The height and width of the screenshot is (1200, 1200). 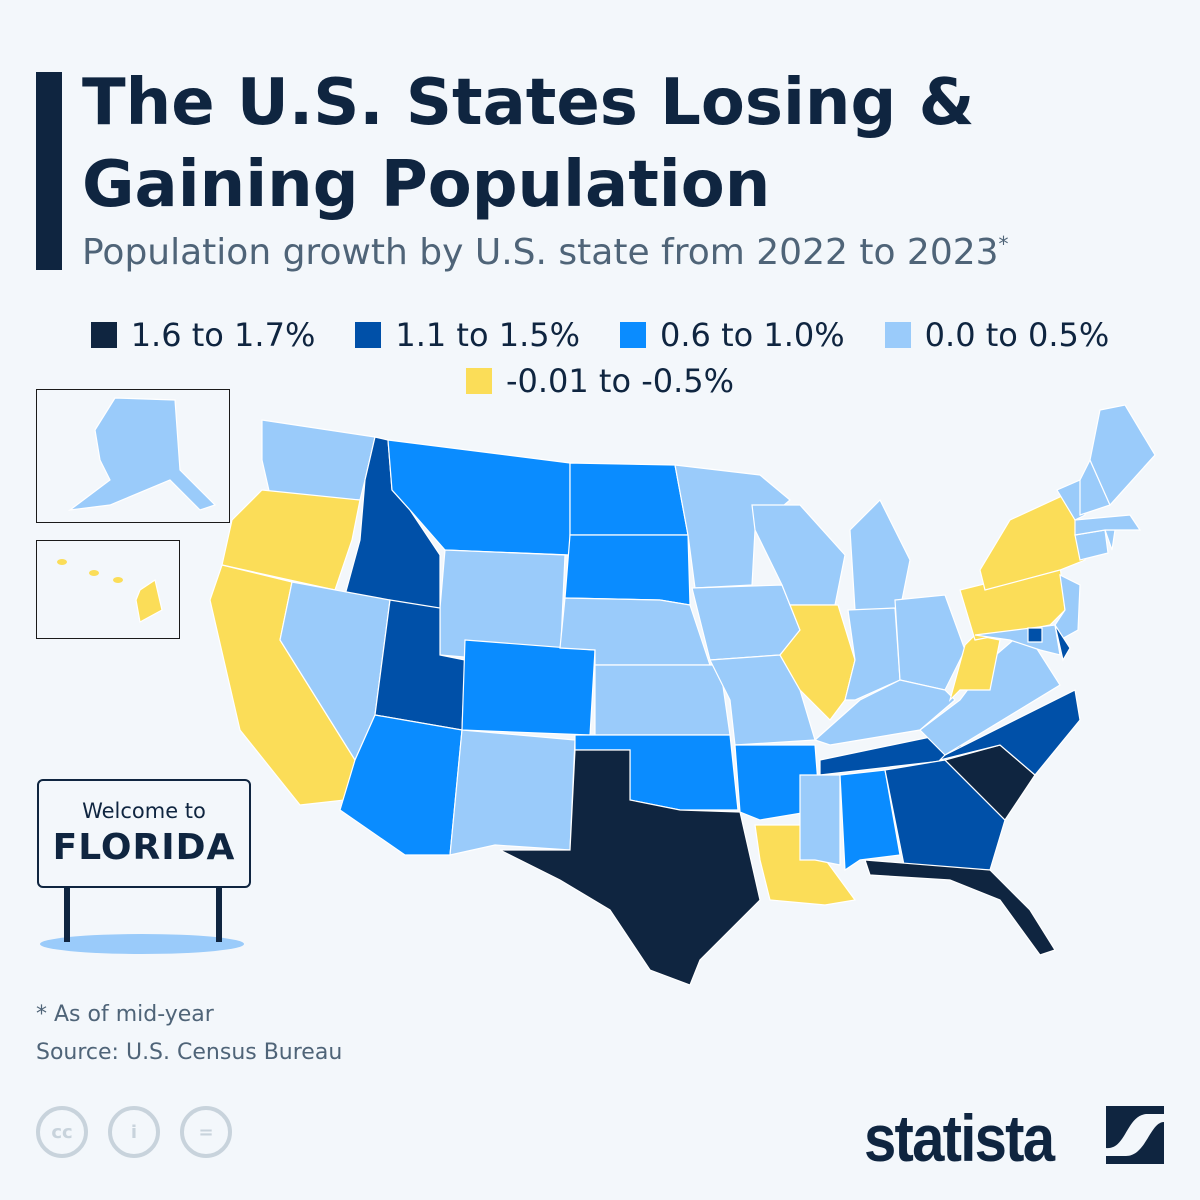 I want to click on state-al, so click(x=870, y=820).